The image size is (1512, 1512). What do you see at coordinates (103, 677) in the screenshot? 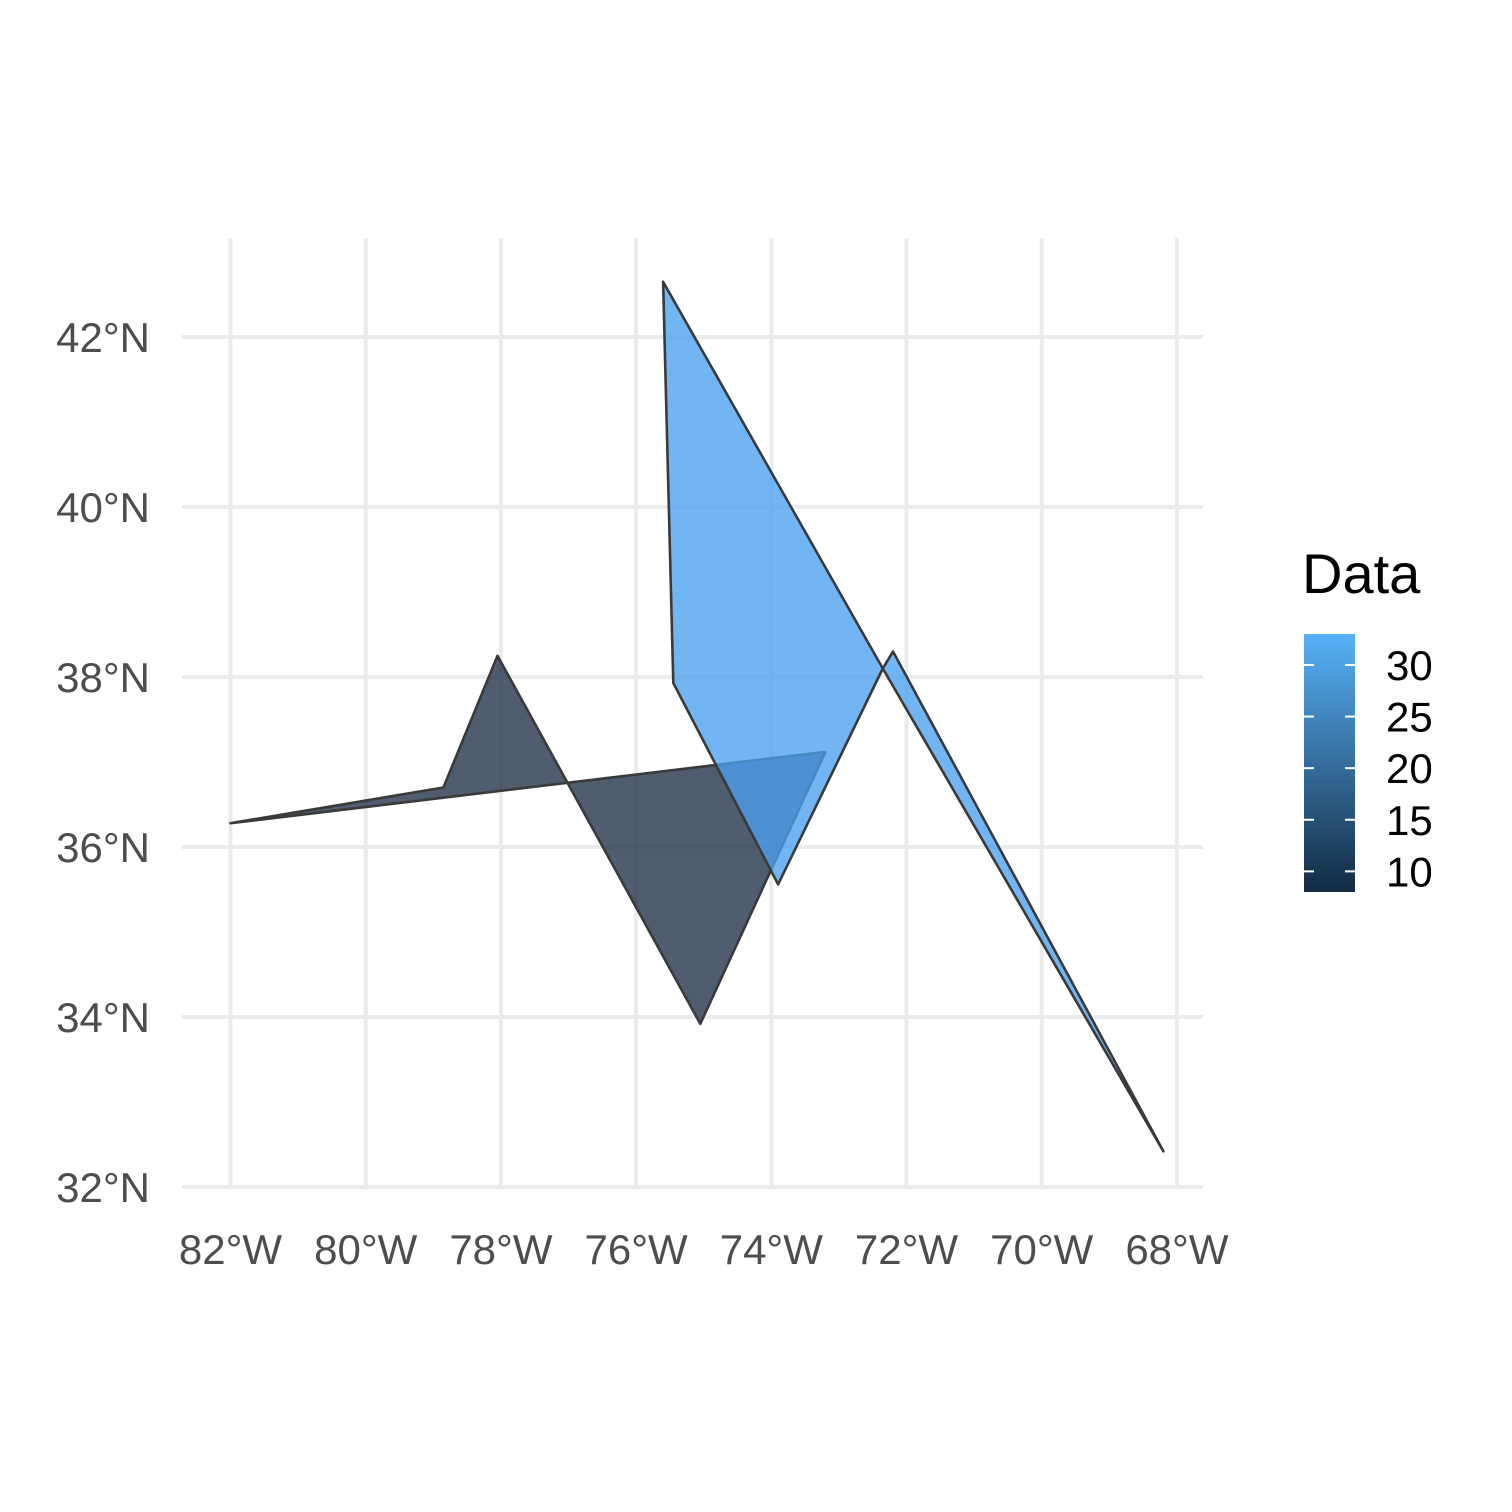
I see `y-tick-label-3: 38°N` at bounding box center [103, 677].